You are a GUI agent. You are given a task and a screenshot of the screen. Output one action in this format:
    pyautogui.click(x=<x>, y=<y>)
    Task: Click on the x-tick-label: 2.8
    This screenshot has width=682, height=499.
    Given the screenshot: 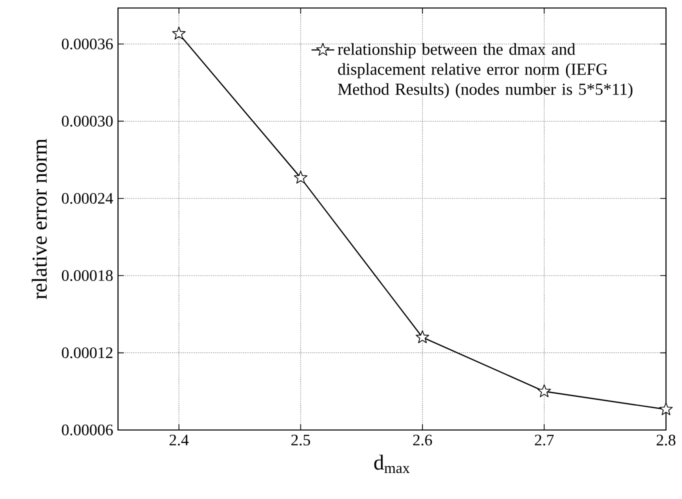 What is the action you would take?
    pyautogui.click(x=666, y=440)
    